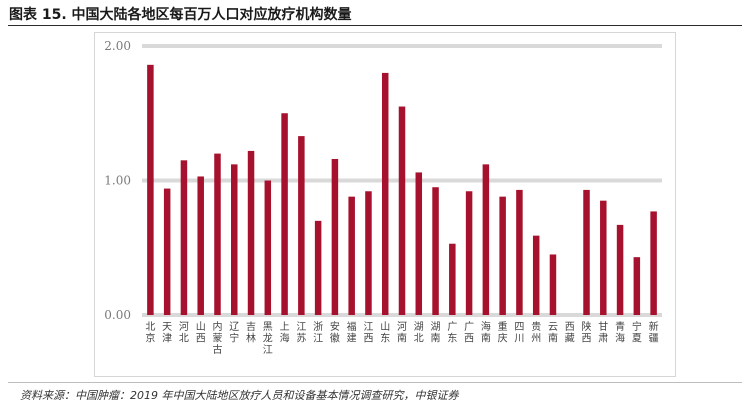  Describe the element at coordinates (603, 332) in the screenshot. I see `x-tick-label: 甘肃` at that location.